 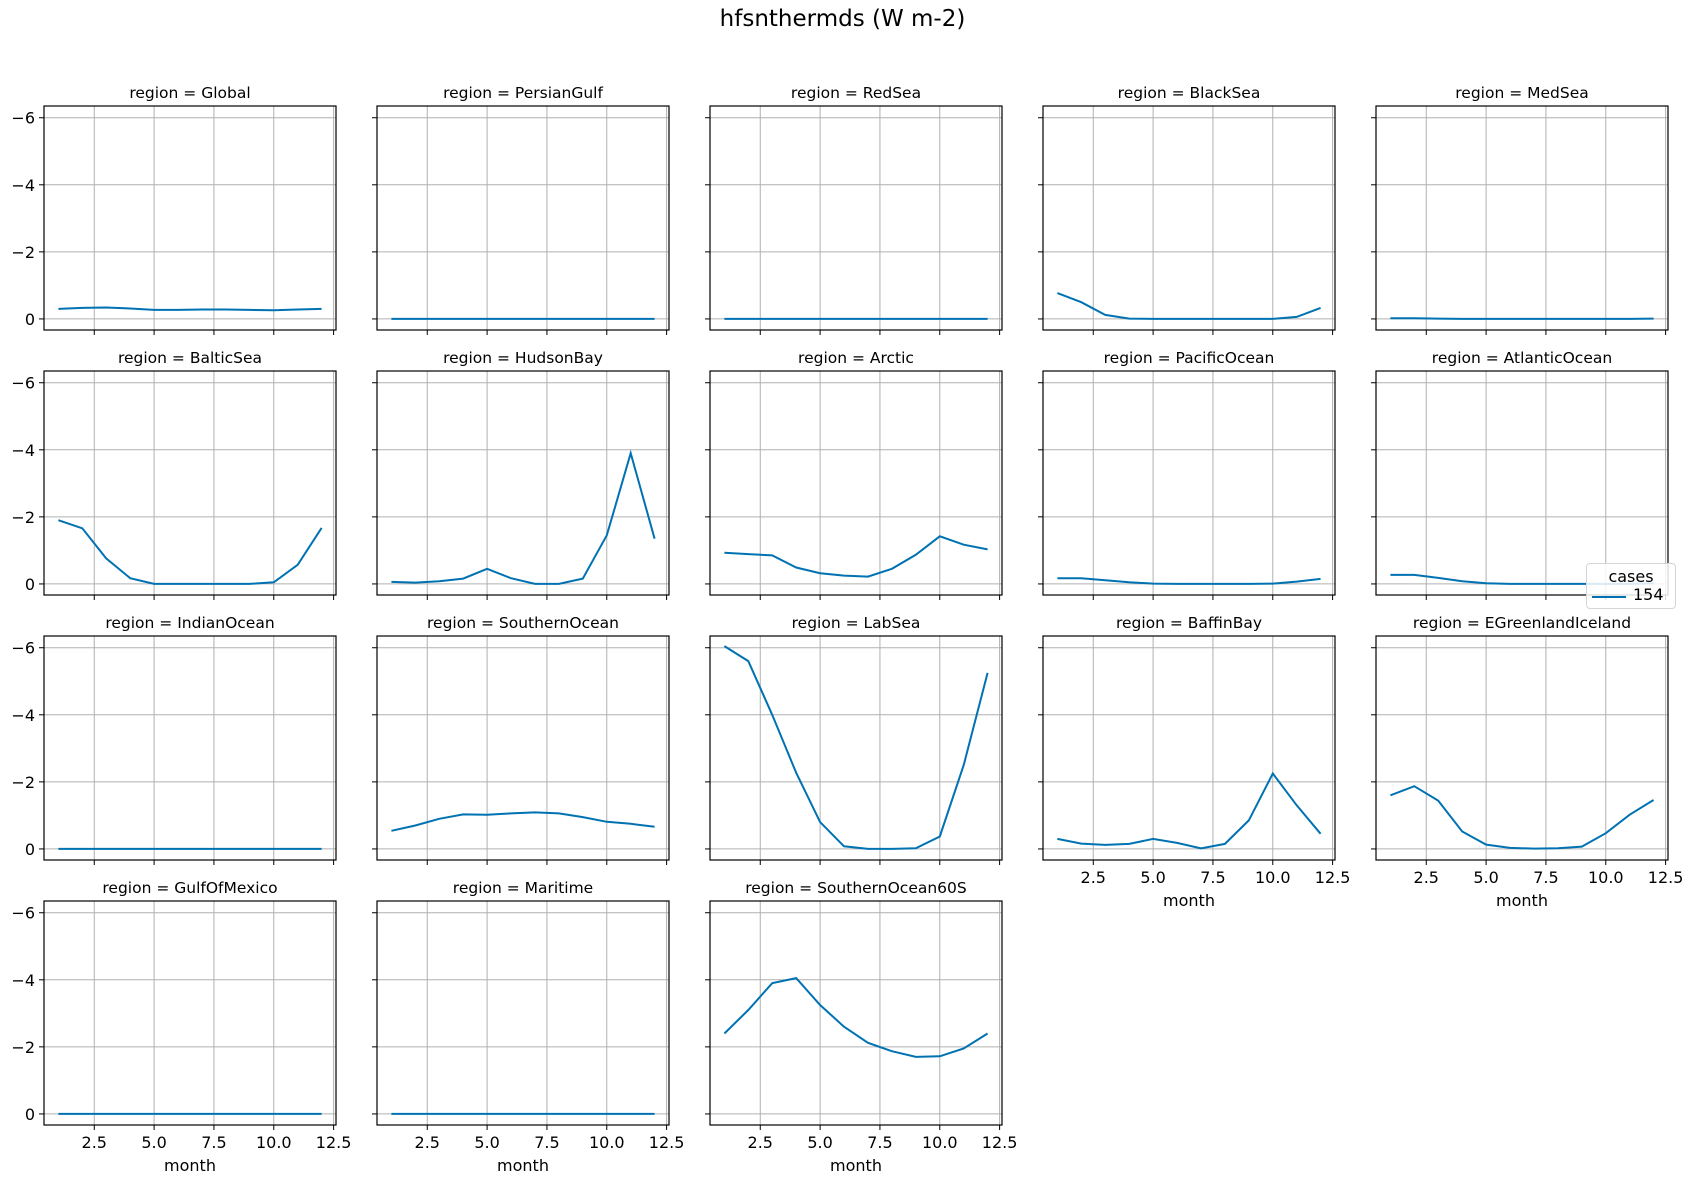 What do you see at coordinates (856, 623) in the screenshot?
I see `panel-title: region = LabSea` at bounding box center [856, 623].